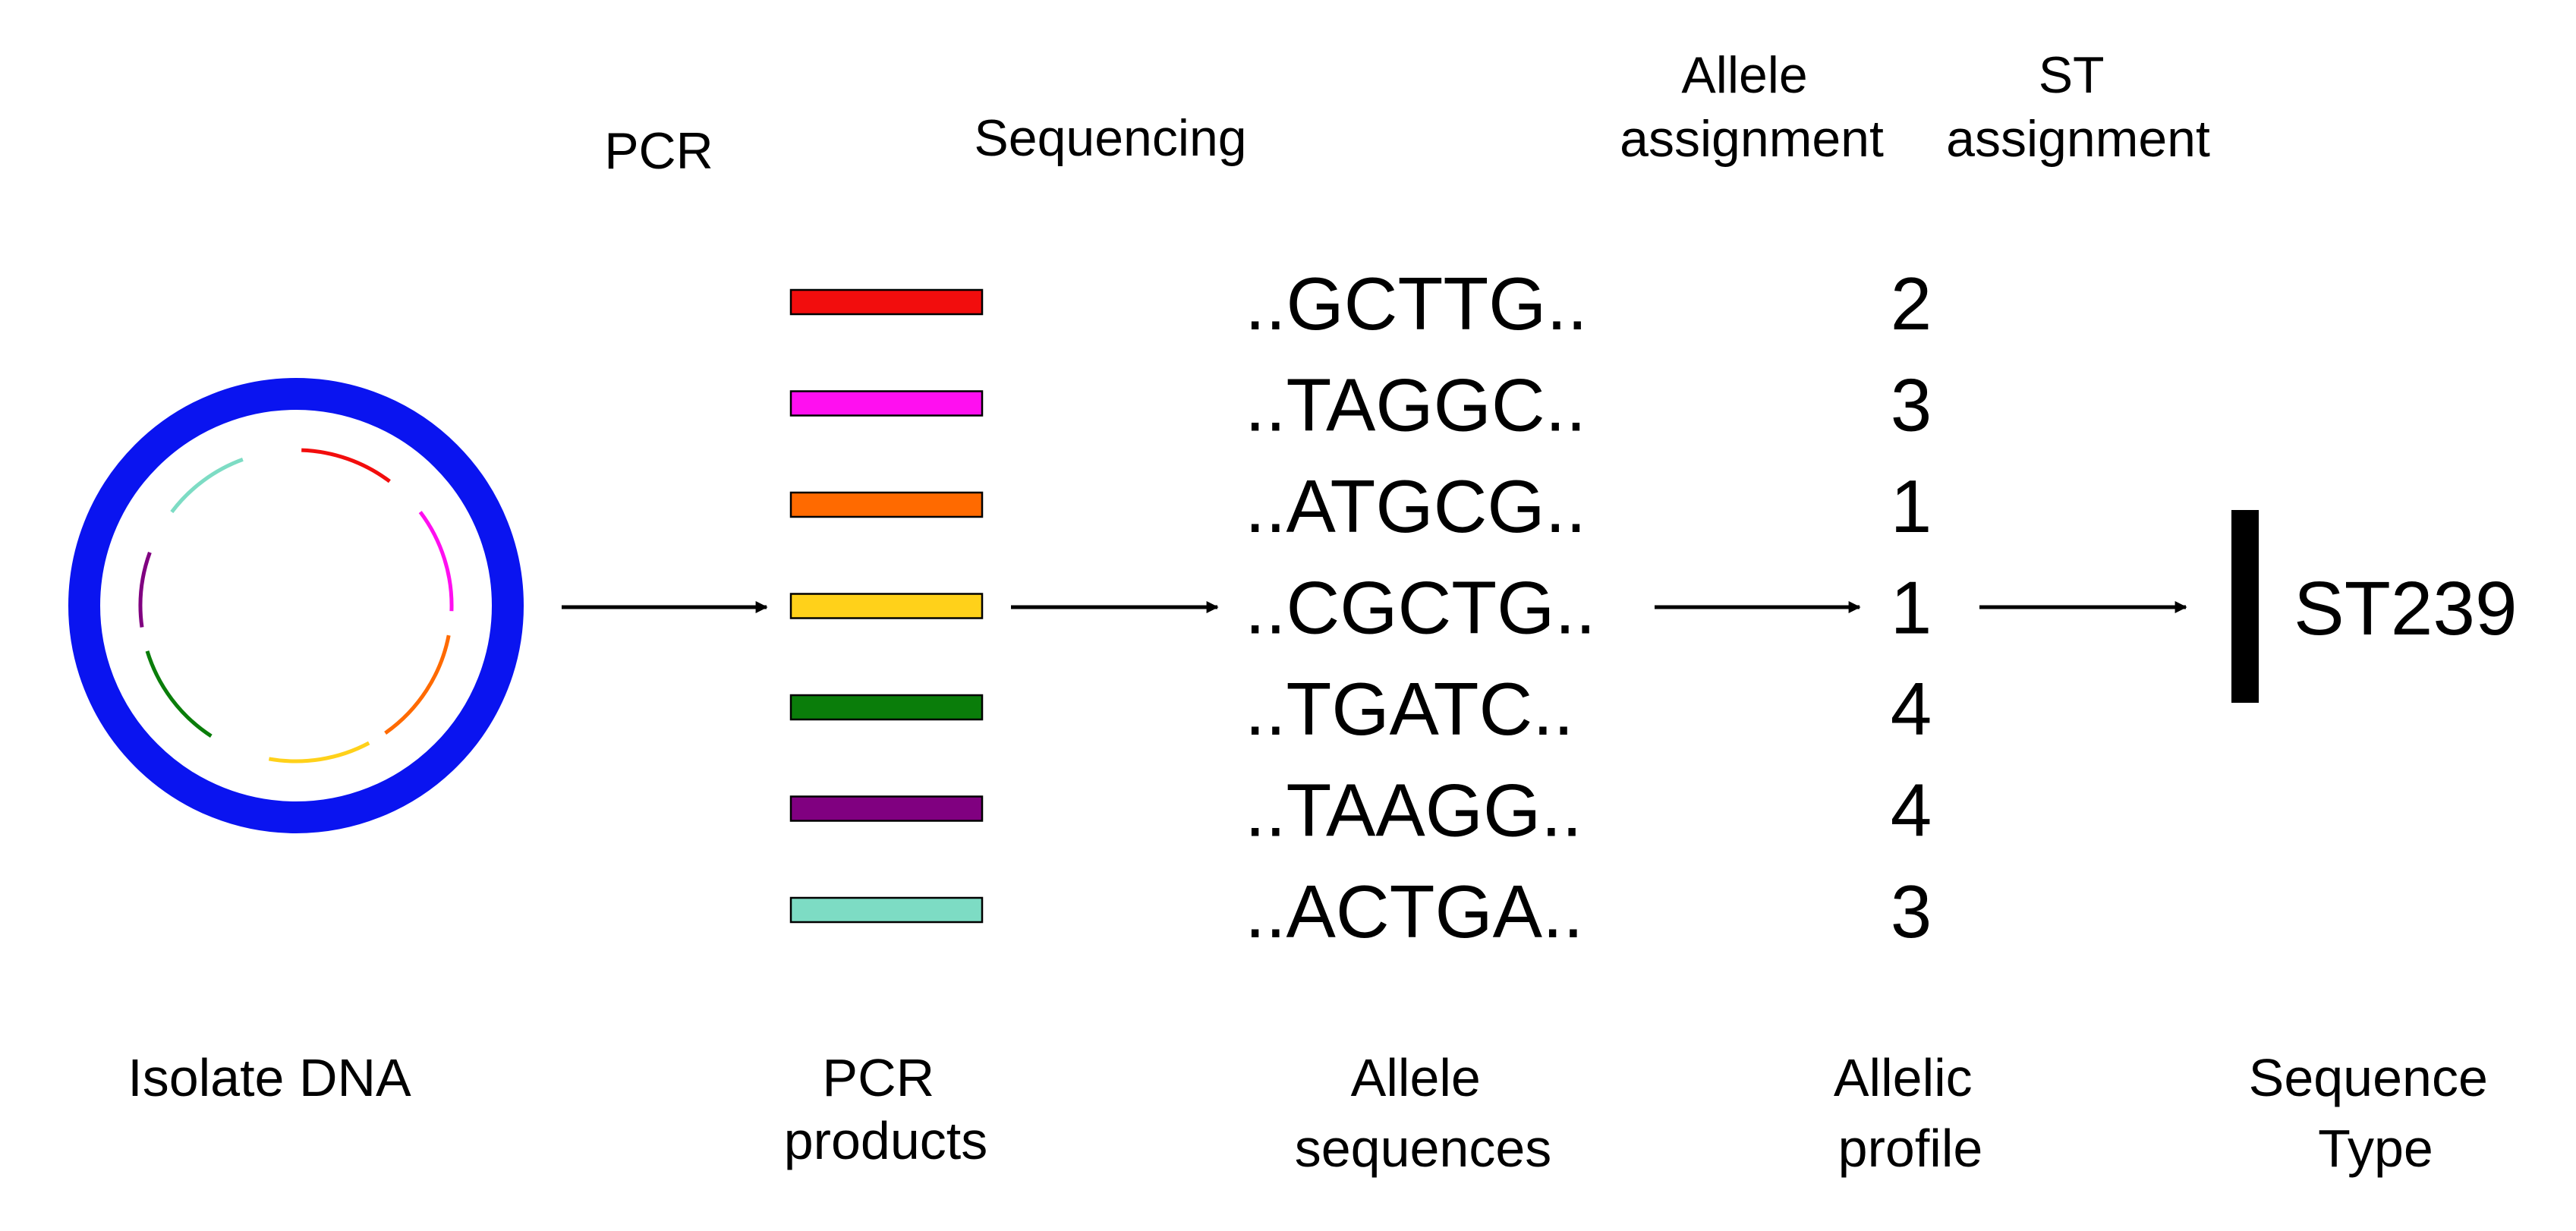  I want to click on pcr-products-bars, so click(886, 606).